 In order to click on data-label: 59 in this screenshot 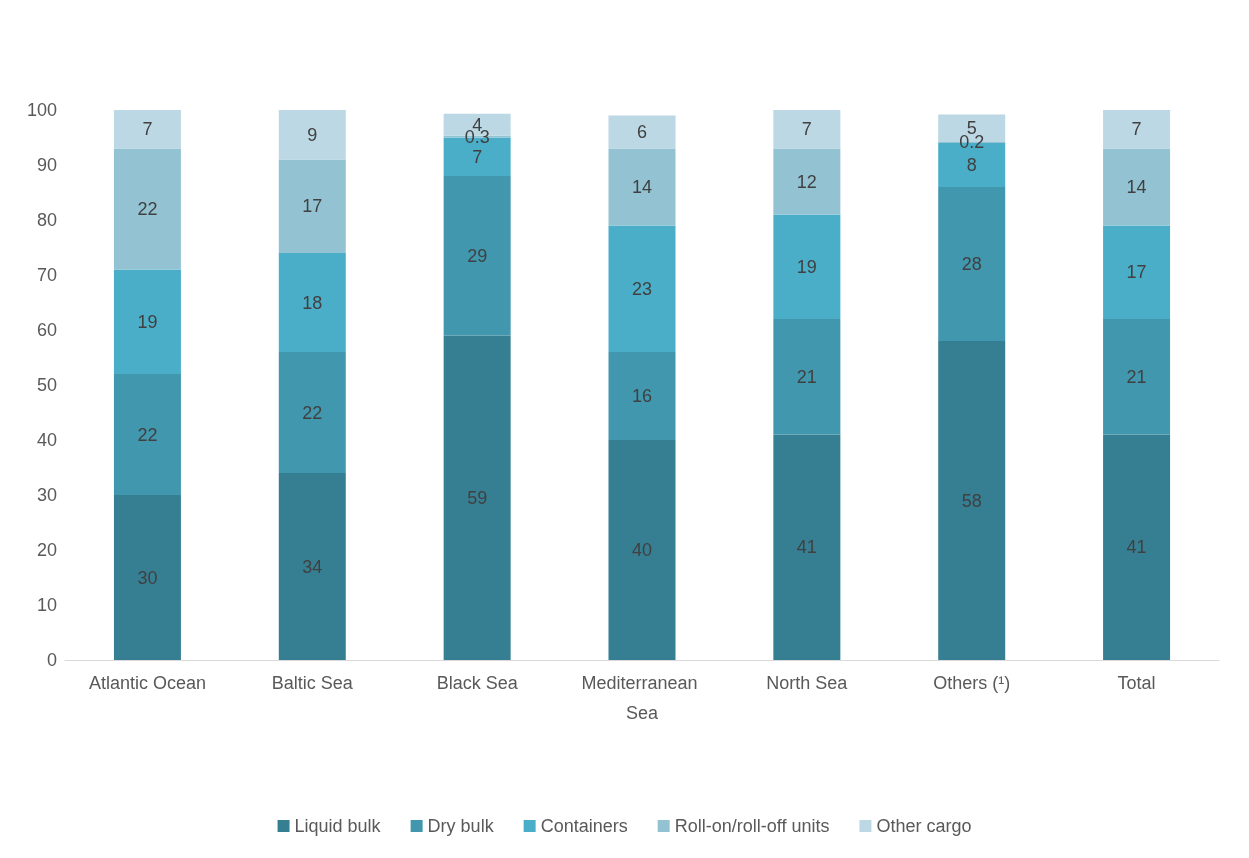, I will do `click(477, 497)`.